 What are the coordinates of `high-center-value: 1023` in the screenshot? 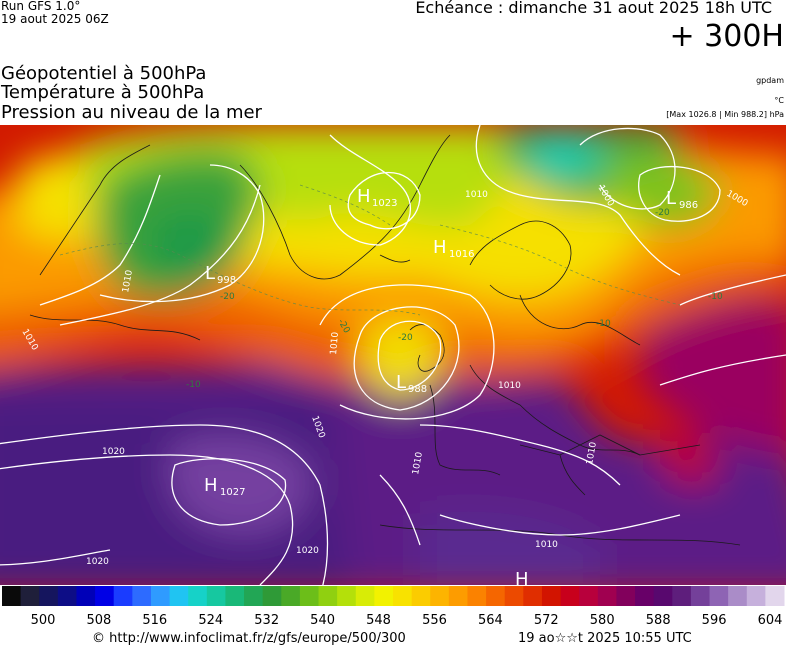 It's located at (384, 203).